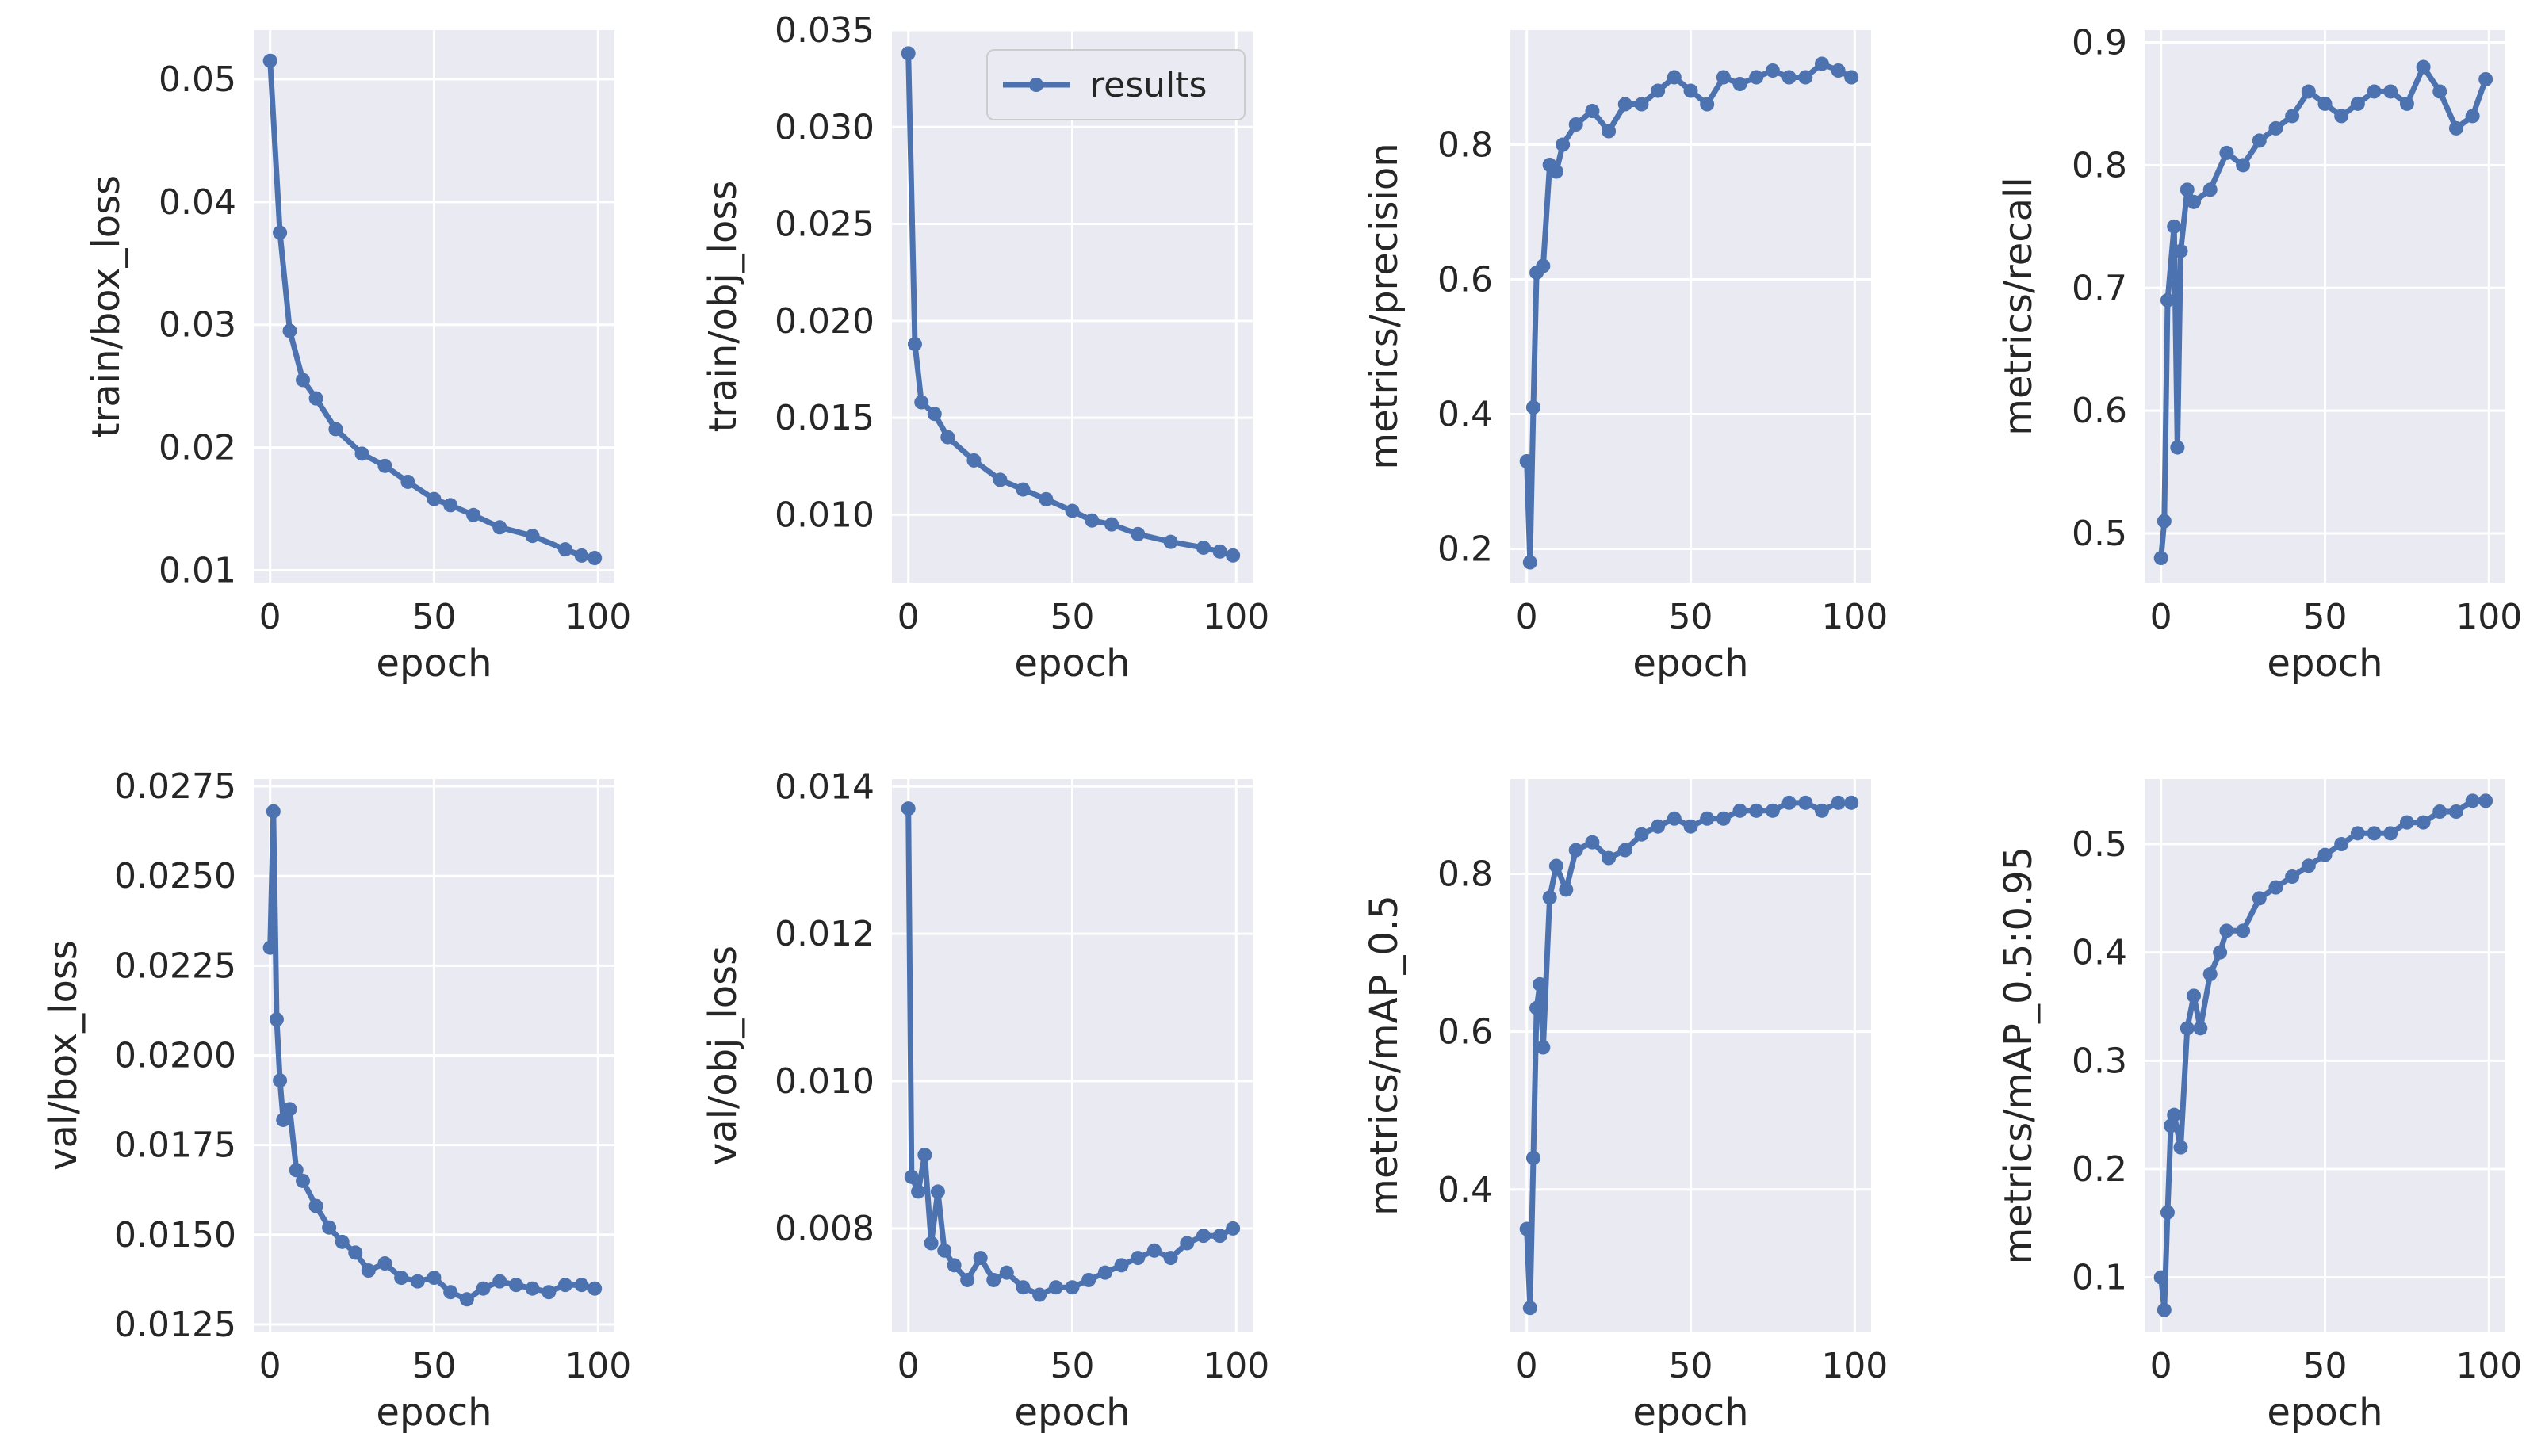 This screenshot has width=2545, height=1456. I want to click on y-tick-label: 0.0225, so click(175, 966).